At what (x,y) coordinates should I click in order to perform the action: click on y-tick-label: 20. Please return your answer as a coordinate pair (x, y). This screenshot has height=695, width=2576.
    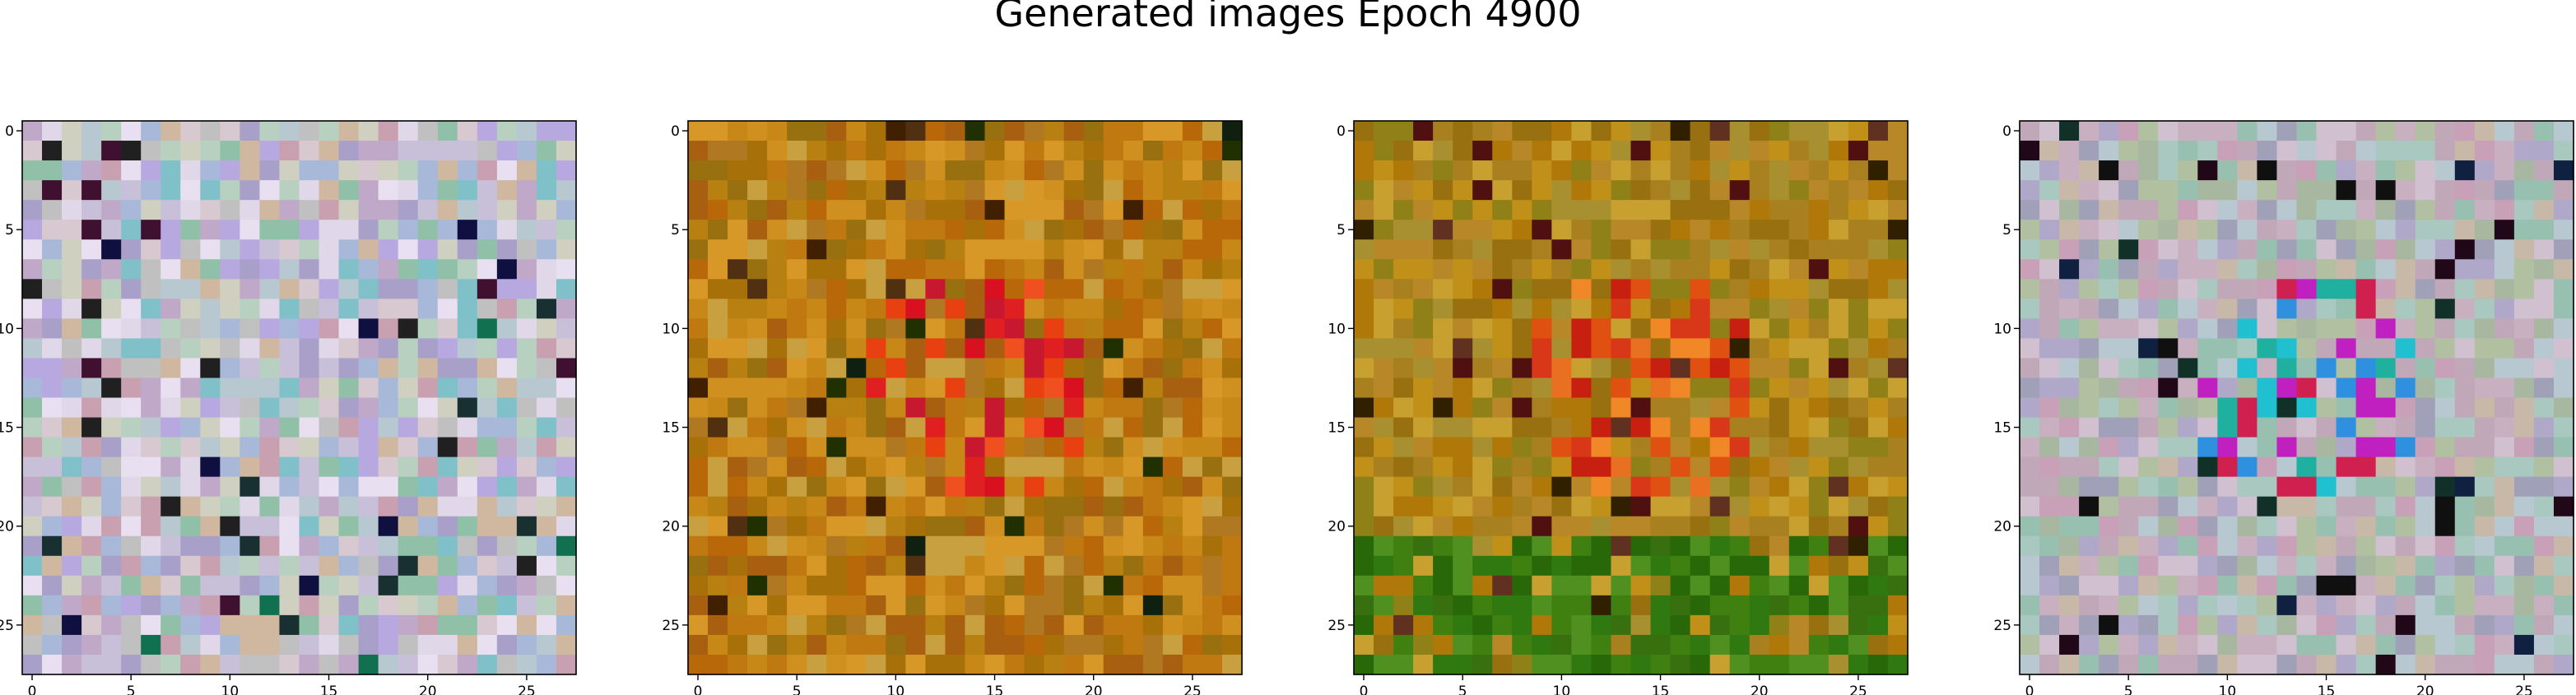
    Looking at the image, I should click on (1337, 527).